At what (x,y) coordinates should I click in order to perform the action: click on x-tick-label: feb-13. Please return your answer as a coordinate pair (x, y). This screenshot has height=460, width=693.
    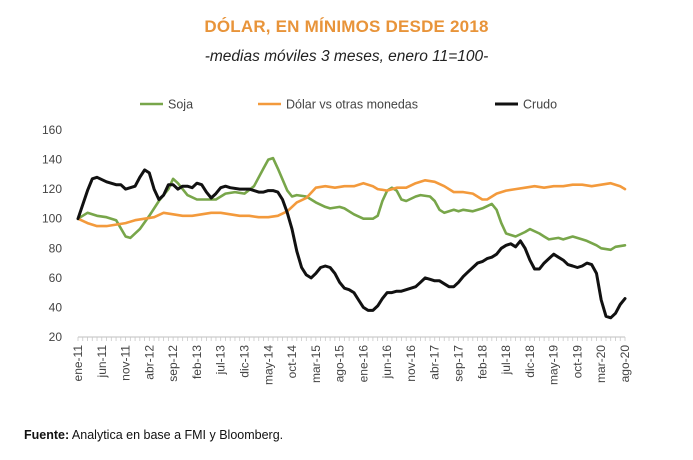
    Looking at the image, I should click on (197, 362).